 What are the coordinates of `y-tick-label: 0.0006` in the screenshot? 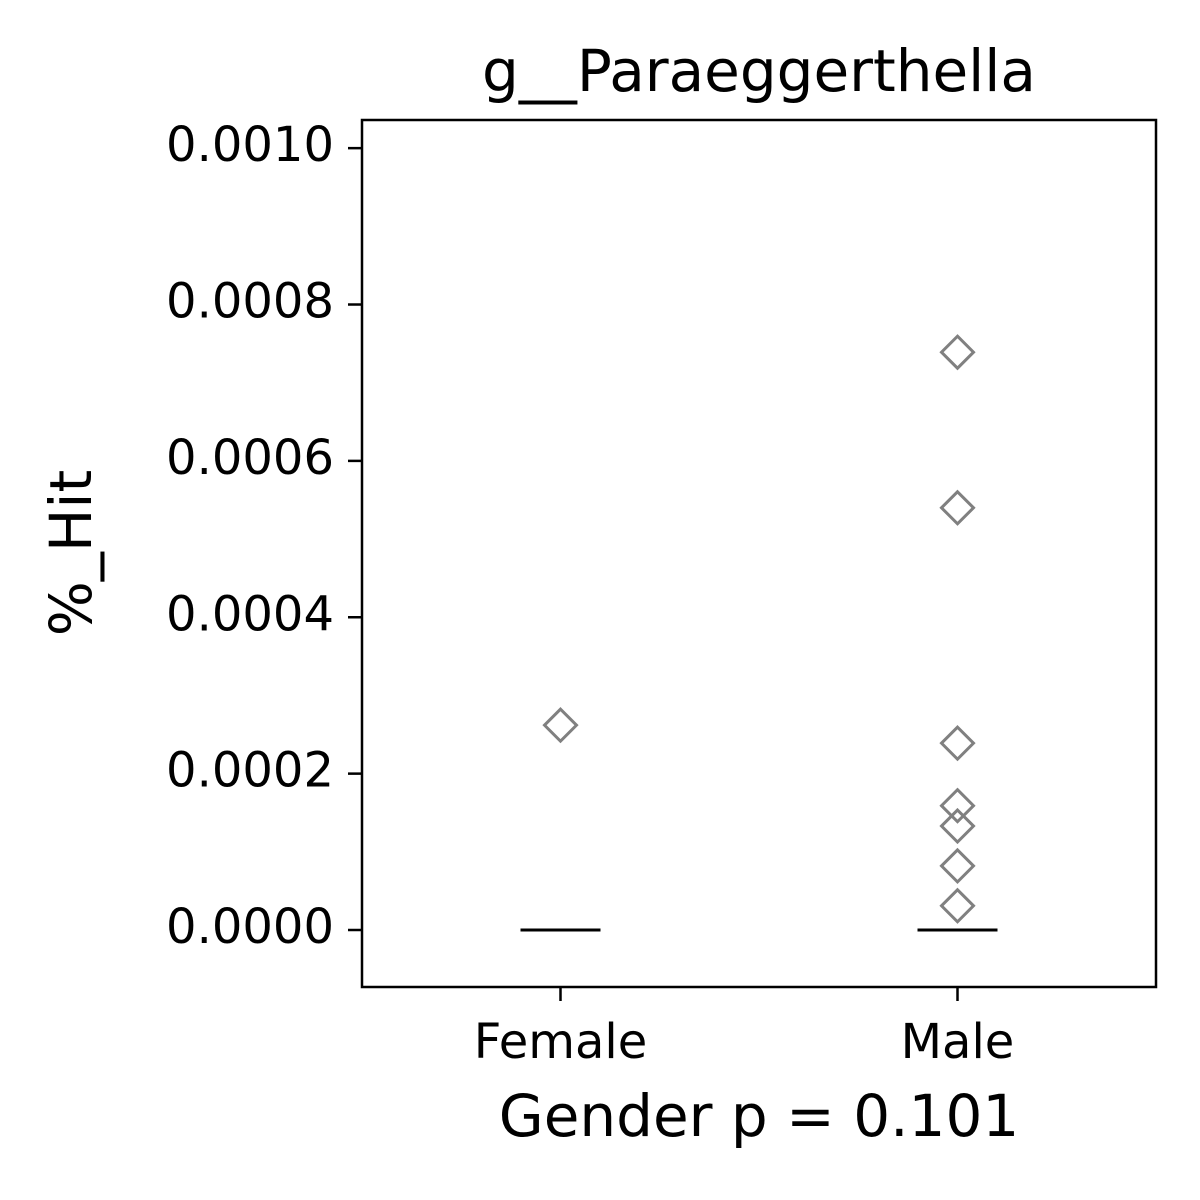 It's located at (250, 458).